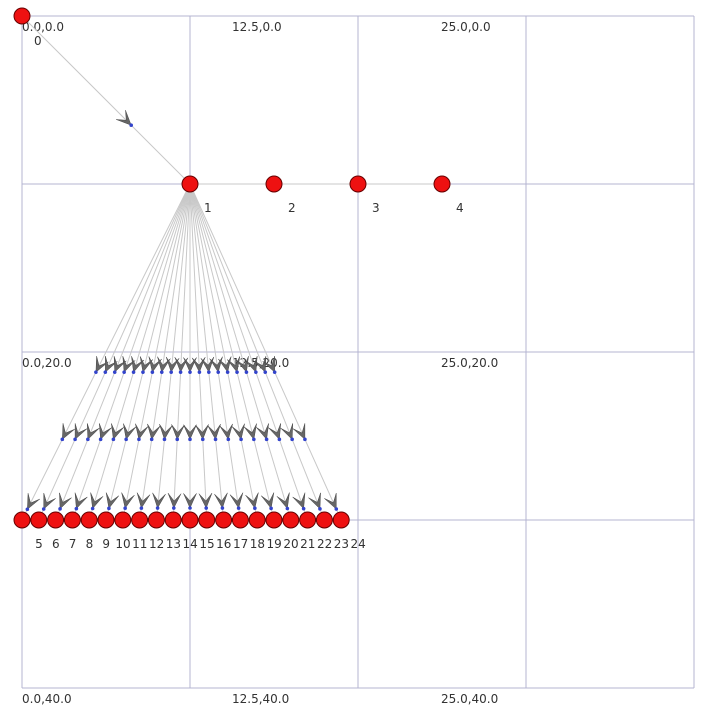 This screenshot has width=715, height=719. What do you see at coordinates (460, 208) in the screenshot?
I see `node-label: 4` at bounding box center [460, 208].